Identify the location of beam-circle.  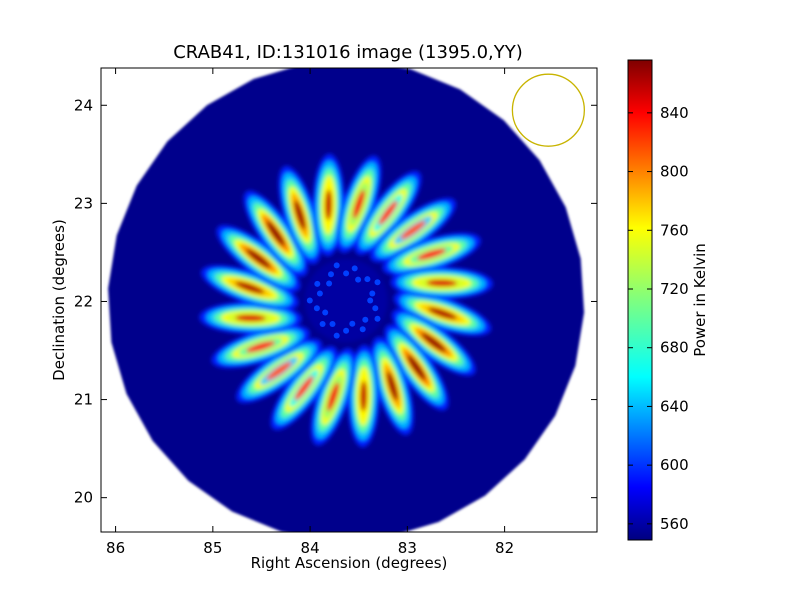
(548, 110).